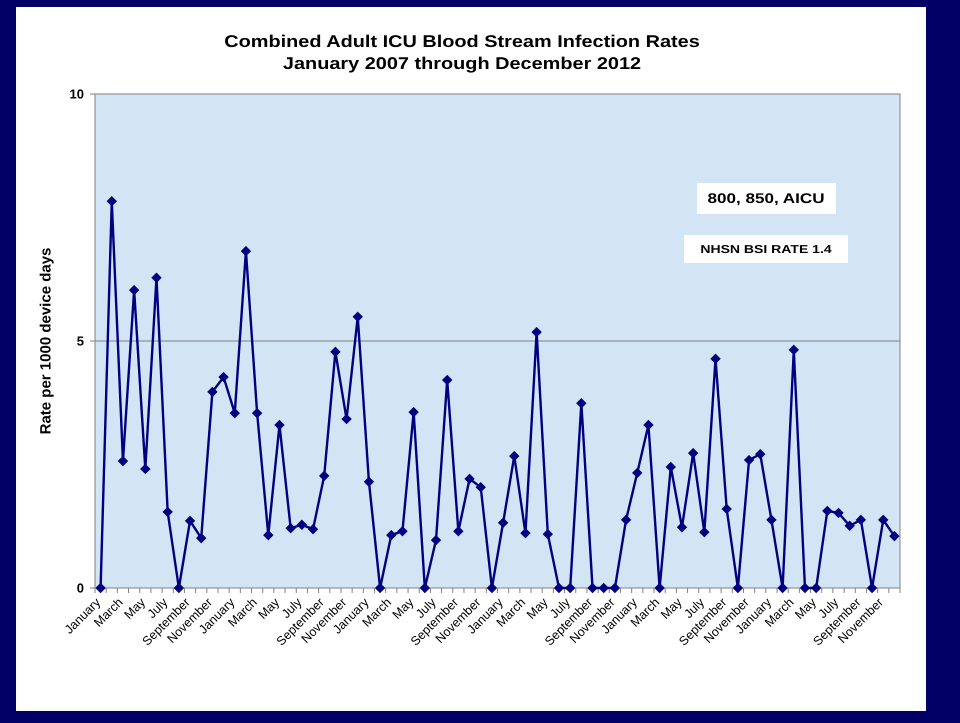 The height and width of the screenshot is (723, 960). What do you see at coordinates (45, 341) in the screenshot?
I see `y-axis-title: Rate per 1000 device days` at bounding box center [45, 341].